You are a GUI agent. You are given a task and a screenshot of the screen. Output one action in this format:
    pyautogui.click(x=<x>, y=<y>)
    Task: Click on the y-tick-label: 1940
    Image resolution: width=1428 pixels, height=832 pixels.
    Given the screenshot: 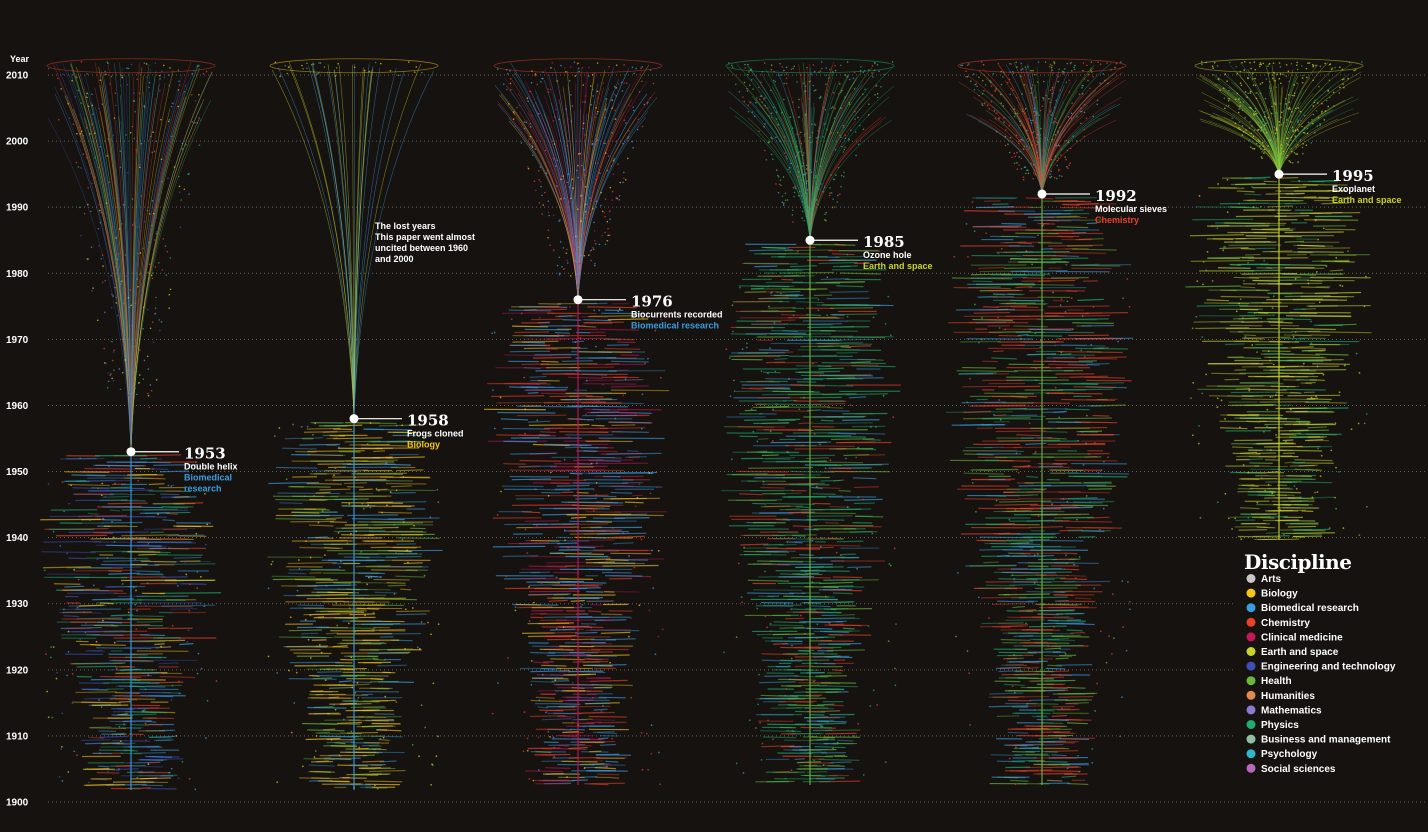 What is the action you would take?
    pyautogui.click(x=17, y=538)
    